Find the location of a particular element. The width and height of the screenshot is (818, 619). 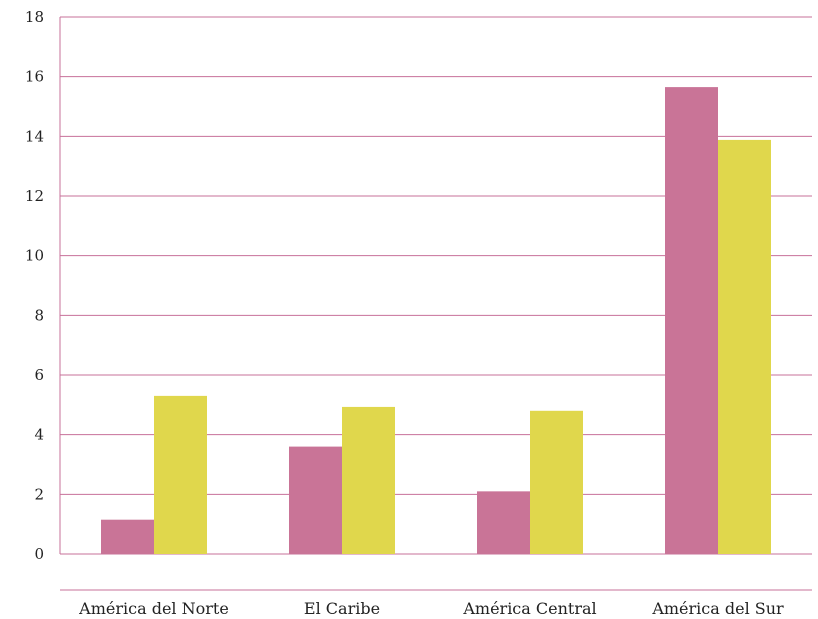

y-tick-label: 14 is located at coordinates (34, 136).